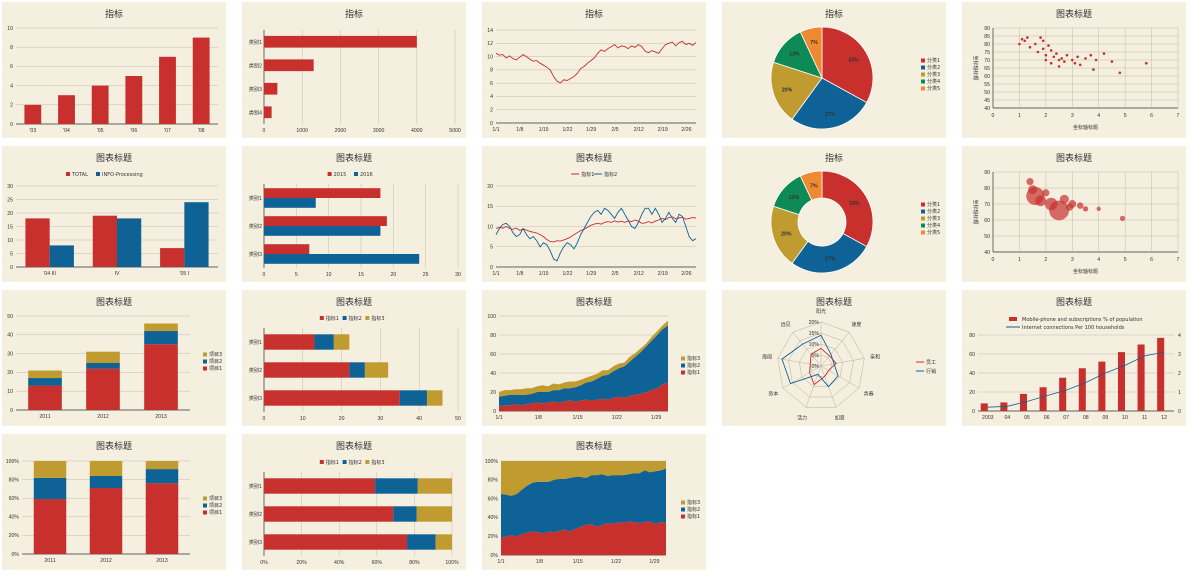 This screenshot has height=575, width=1193. I want to click on x-tick-label: 1/8, so click(519, 130).